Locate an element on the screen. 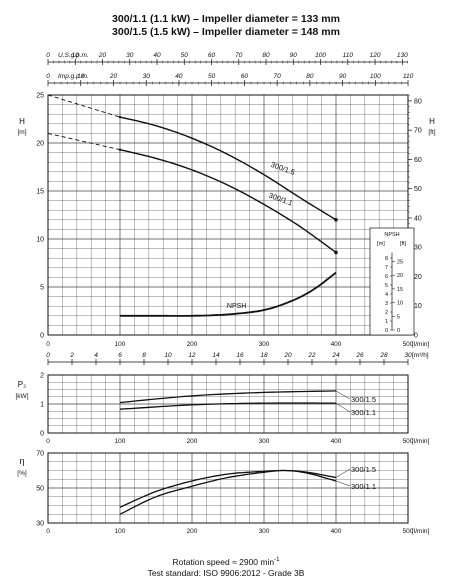  tick-label-us-gpm: 50 is located at coordinates (185, 55).